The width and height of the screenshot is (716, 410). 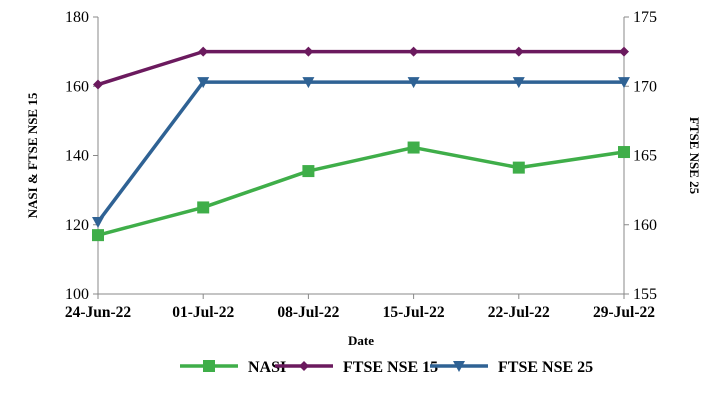 What do you see at coordinates (414, 312) in the screenshot?
I see `x-tick-label: 15-Jul-22` at bounding box center [414, 312].